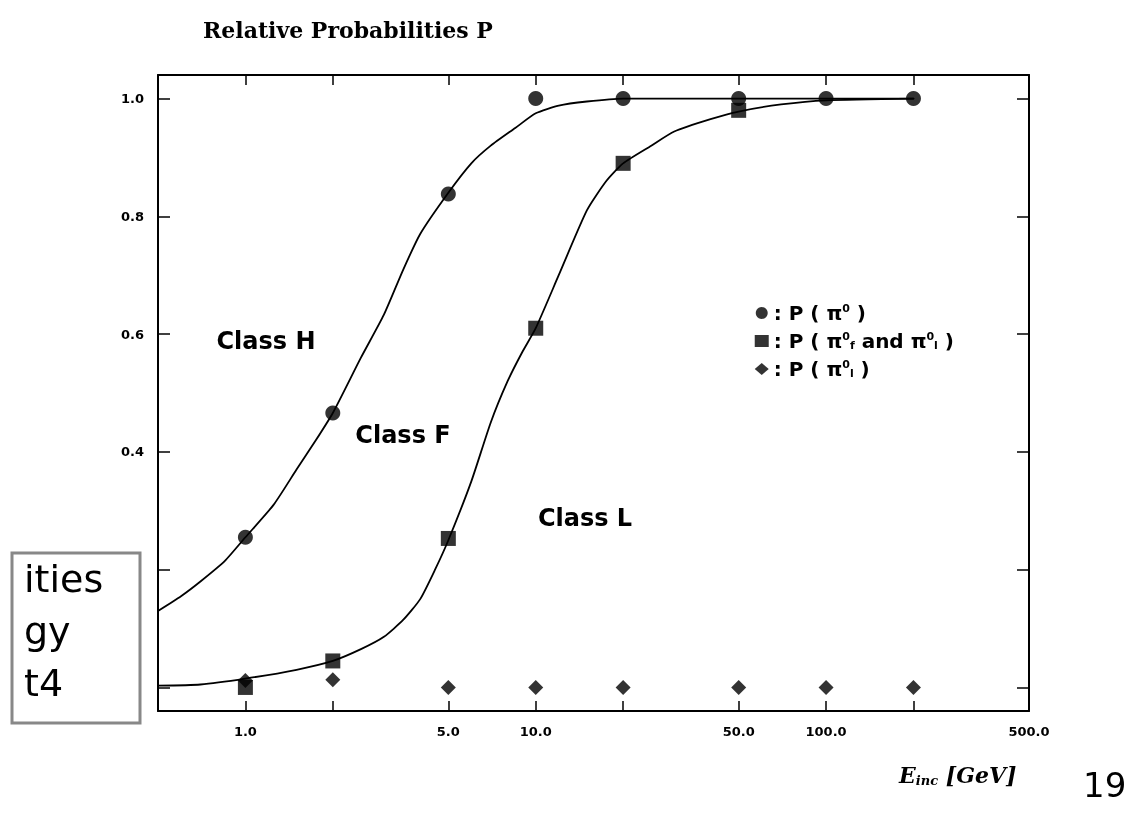  What do you see at coordinates (1105, 785) in the screenshot?
I see `text: 19` at bounding box center [1105, 785].